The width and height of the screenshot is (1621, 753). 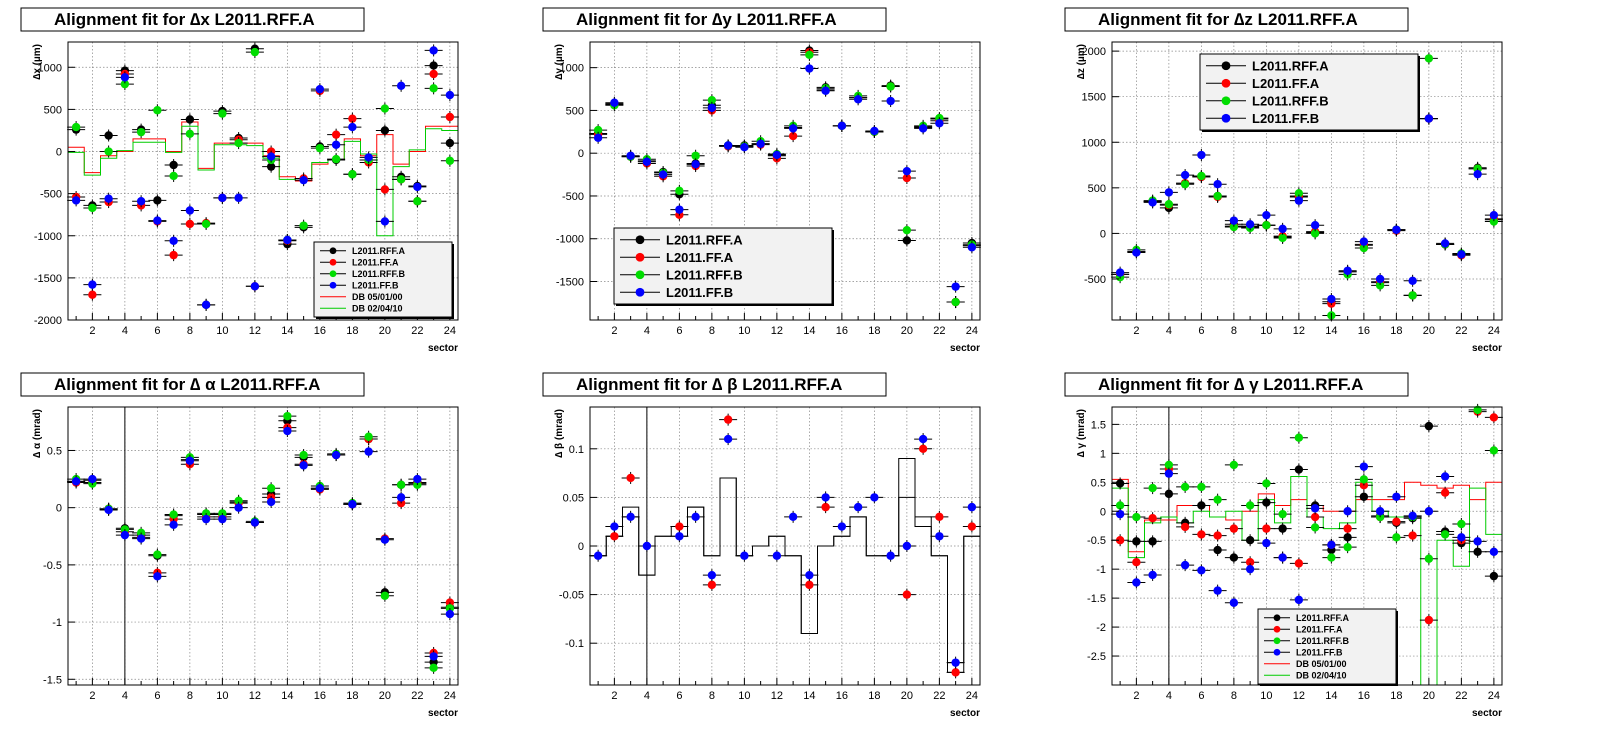 I want to click on legend-marker, so click(x=1277, y=641).